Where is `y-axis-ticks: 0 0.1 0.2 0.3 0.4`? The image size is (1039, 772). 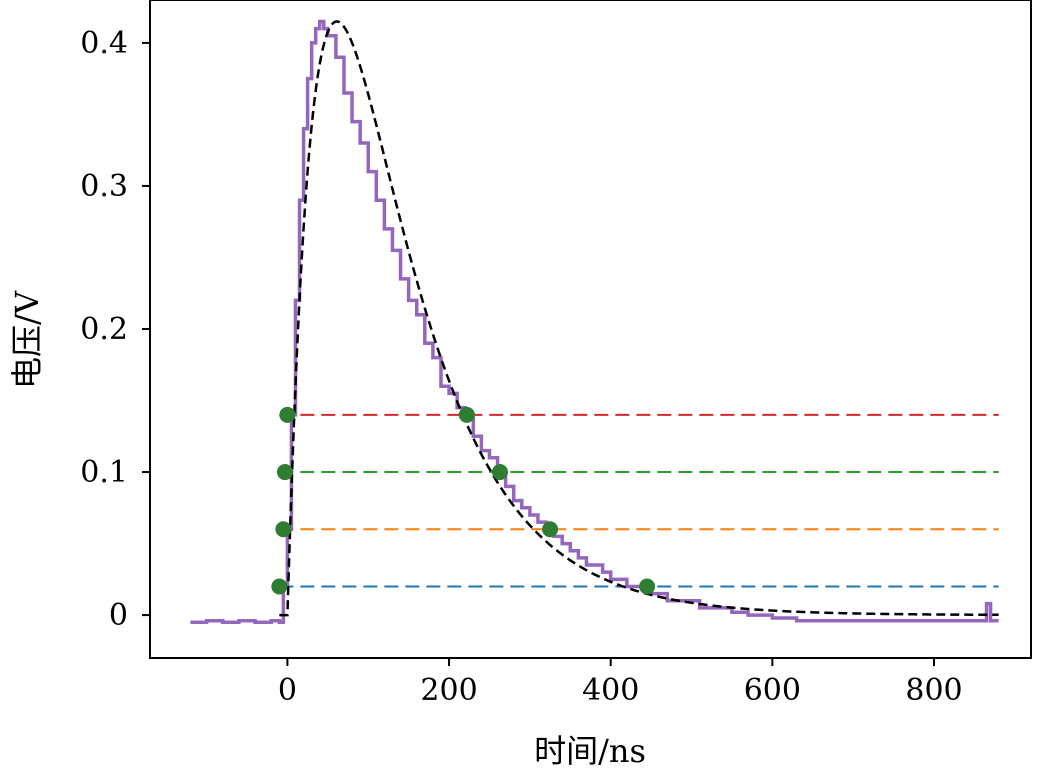 y-axis-ticks: 0 0.1 0.2 0.3 0.4 is located at coordinates (115, 329).